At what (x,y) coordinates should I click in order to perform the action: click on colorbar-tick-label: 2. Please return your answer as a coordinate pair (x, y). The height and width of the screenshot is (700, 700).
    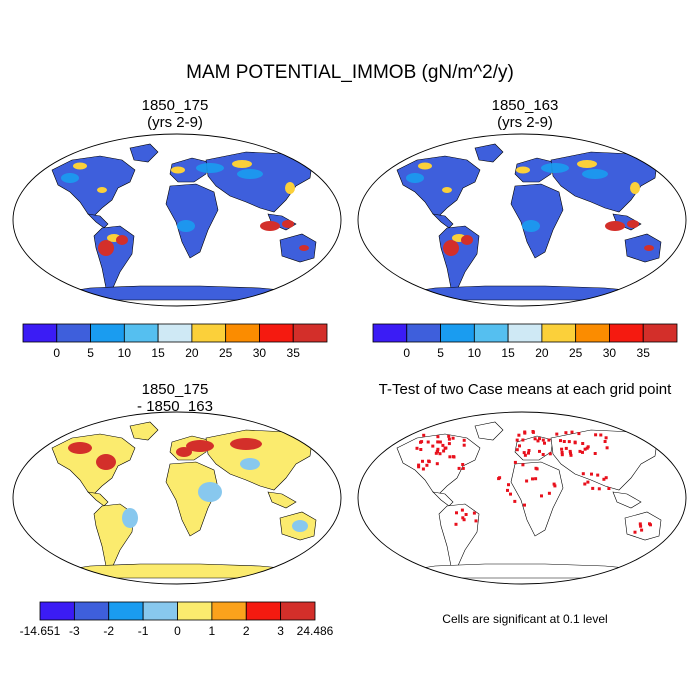
    Looking at the image, I should click on (246, 631).